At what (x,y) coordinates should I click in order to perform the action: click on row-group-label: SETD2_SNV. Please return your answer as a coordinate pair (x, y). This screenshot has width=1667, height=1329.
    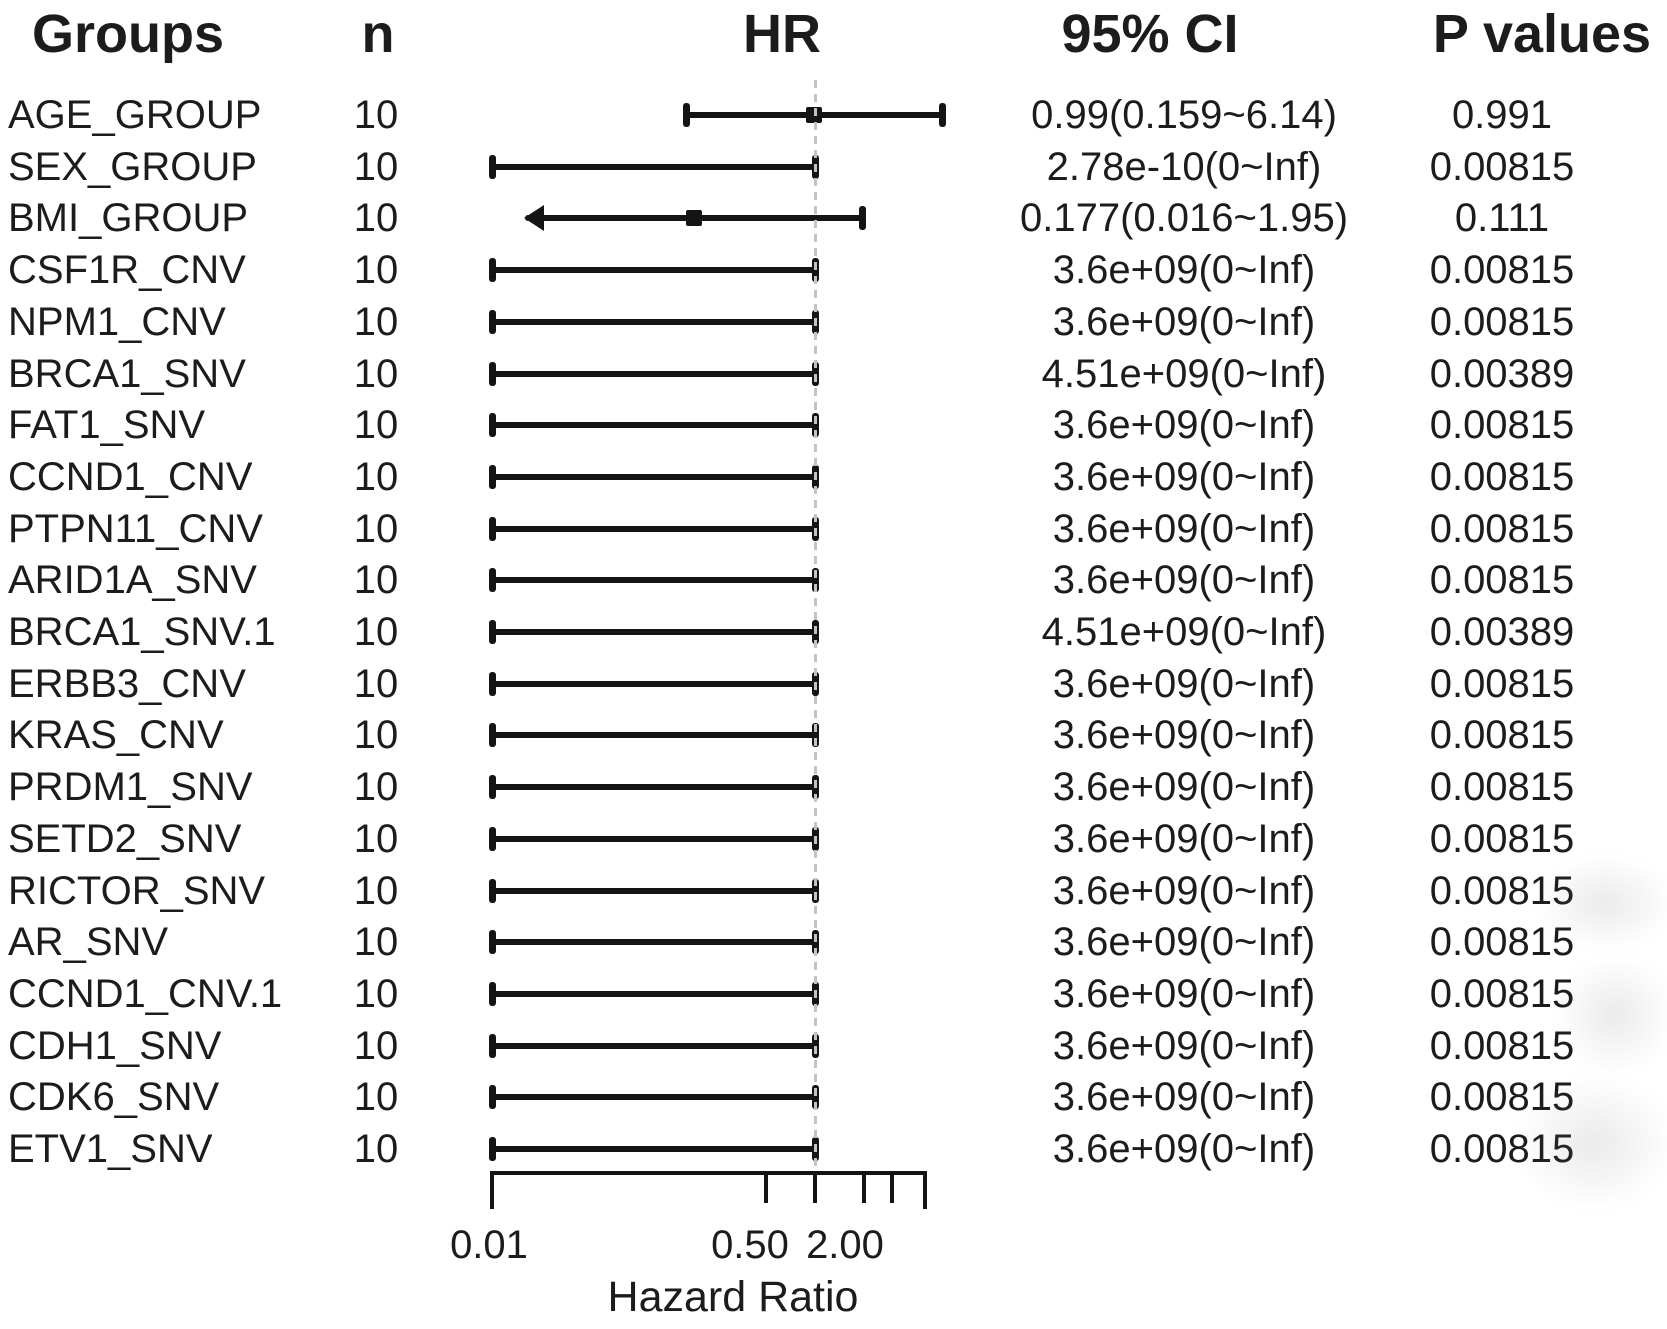
    Looking at the image, I should click on (125, 839).